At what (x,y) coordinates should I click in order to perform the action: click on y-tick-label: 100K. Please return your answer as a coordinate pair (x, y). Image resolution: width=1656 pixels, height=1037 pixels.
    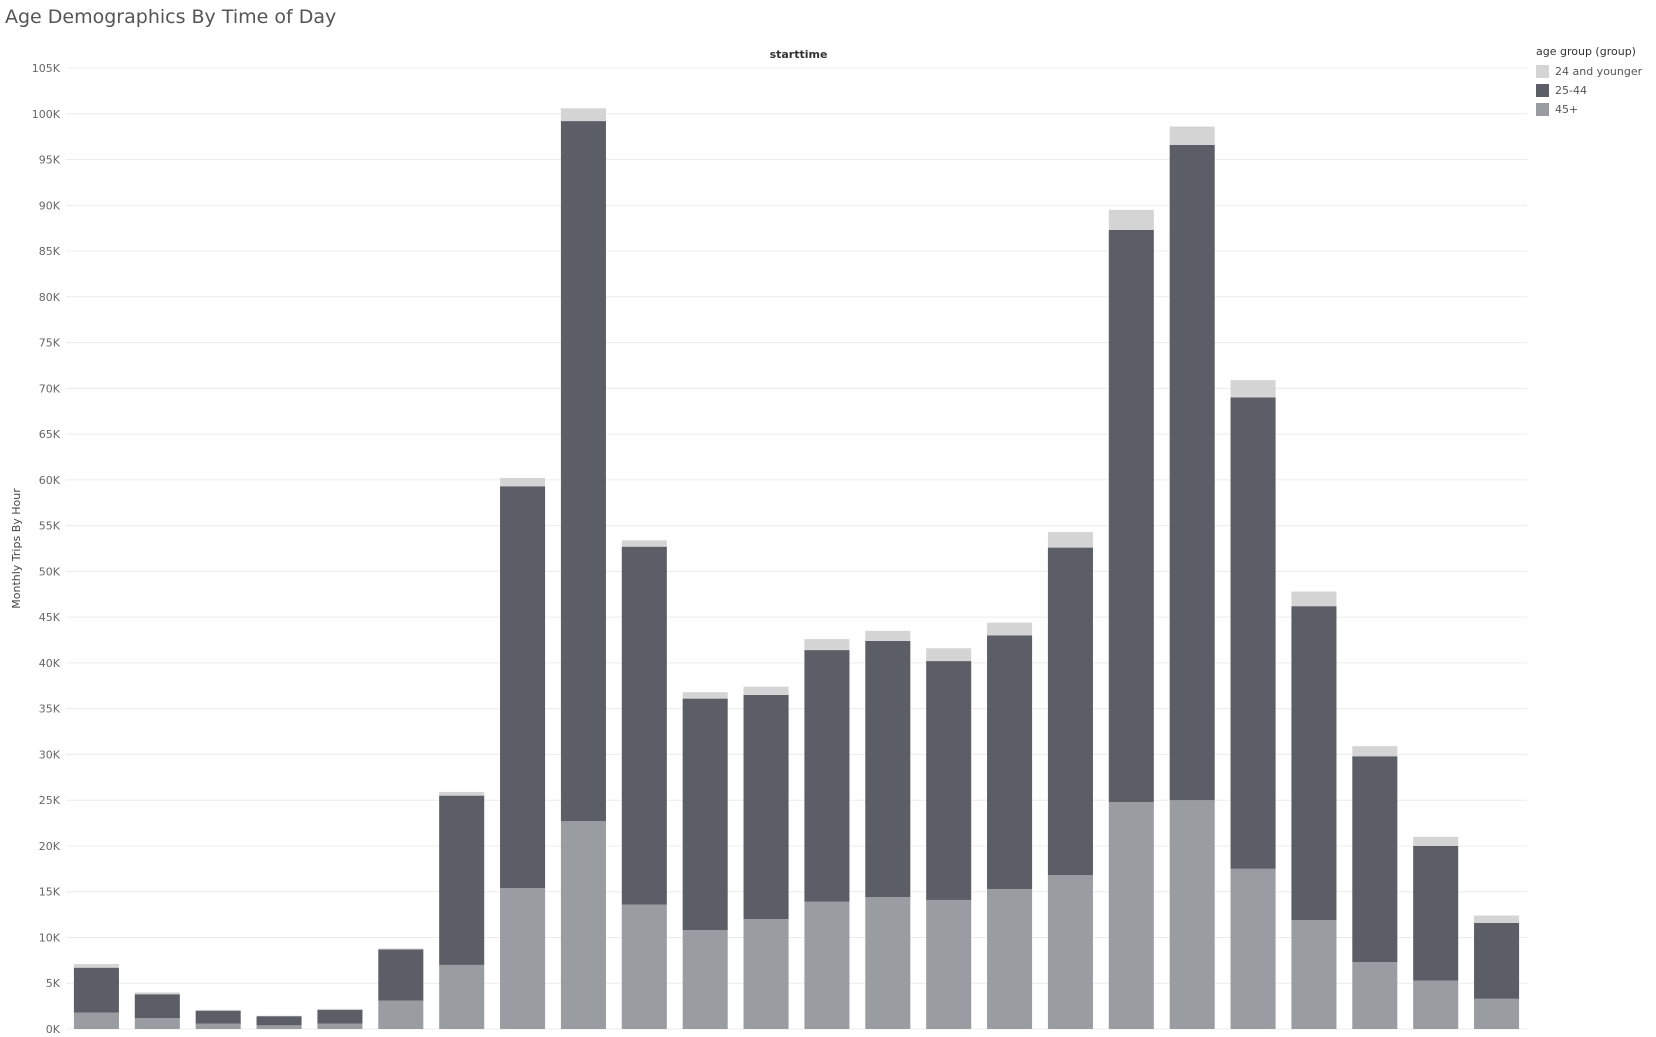
    Looking at the image, I should click on (46, 114).